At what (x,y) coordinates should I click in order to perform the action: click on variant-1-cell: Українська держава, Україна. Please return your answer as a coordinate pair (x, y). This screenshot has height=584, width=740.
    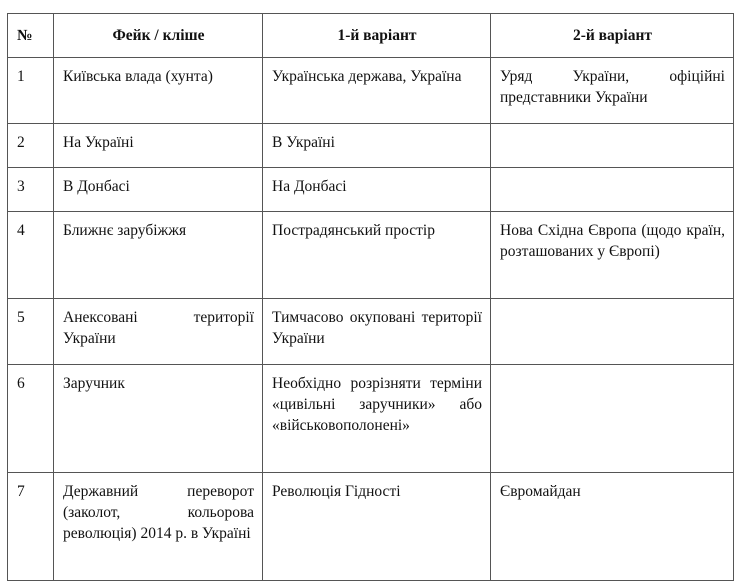
    Looking at the image, I should click on (376, 90).